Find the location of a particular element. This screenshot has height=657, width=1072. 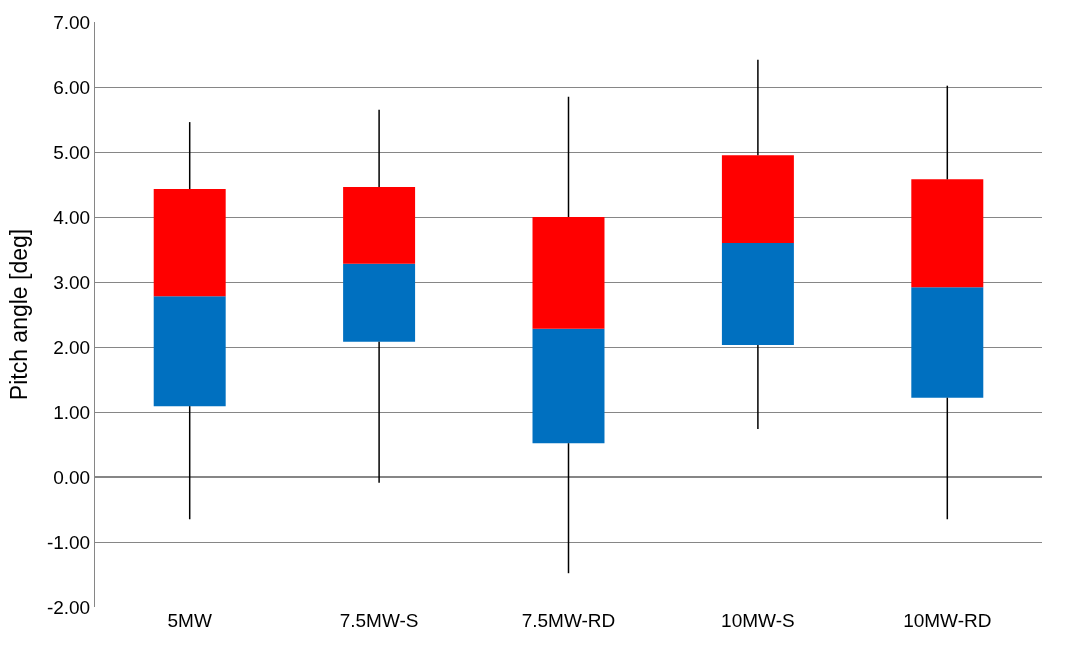

y-tick-label: -2.00 is located at coordinates (68, 607).